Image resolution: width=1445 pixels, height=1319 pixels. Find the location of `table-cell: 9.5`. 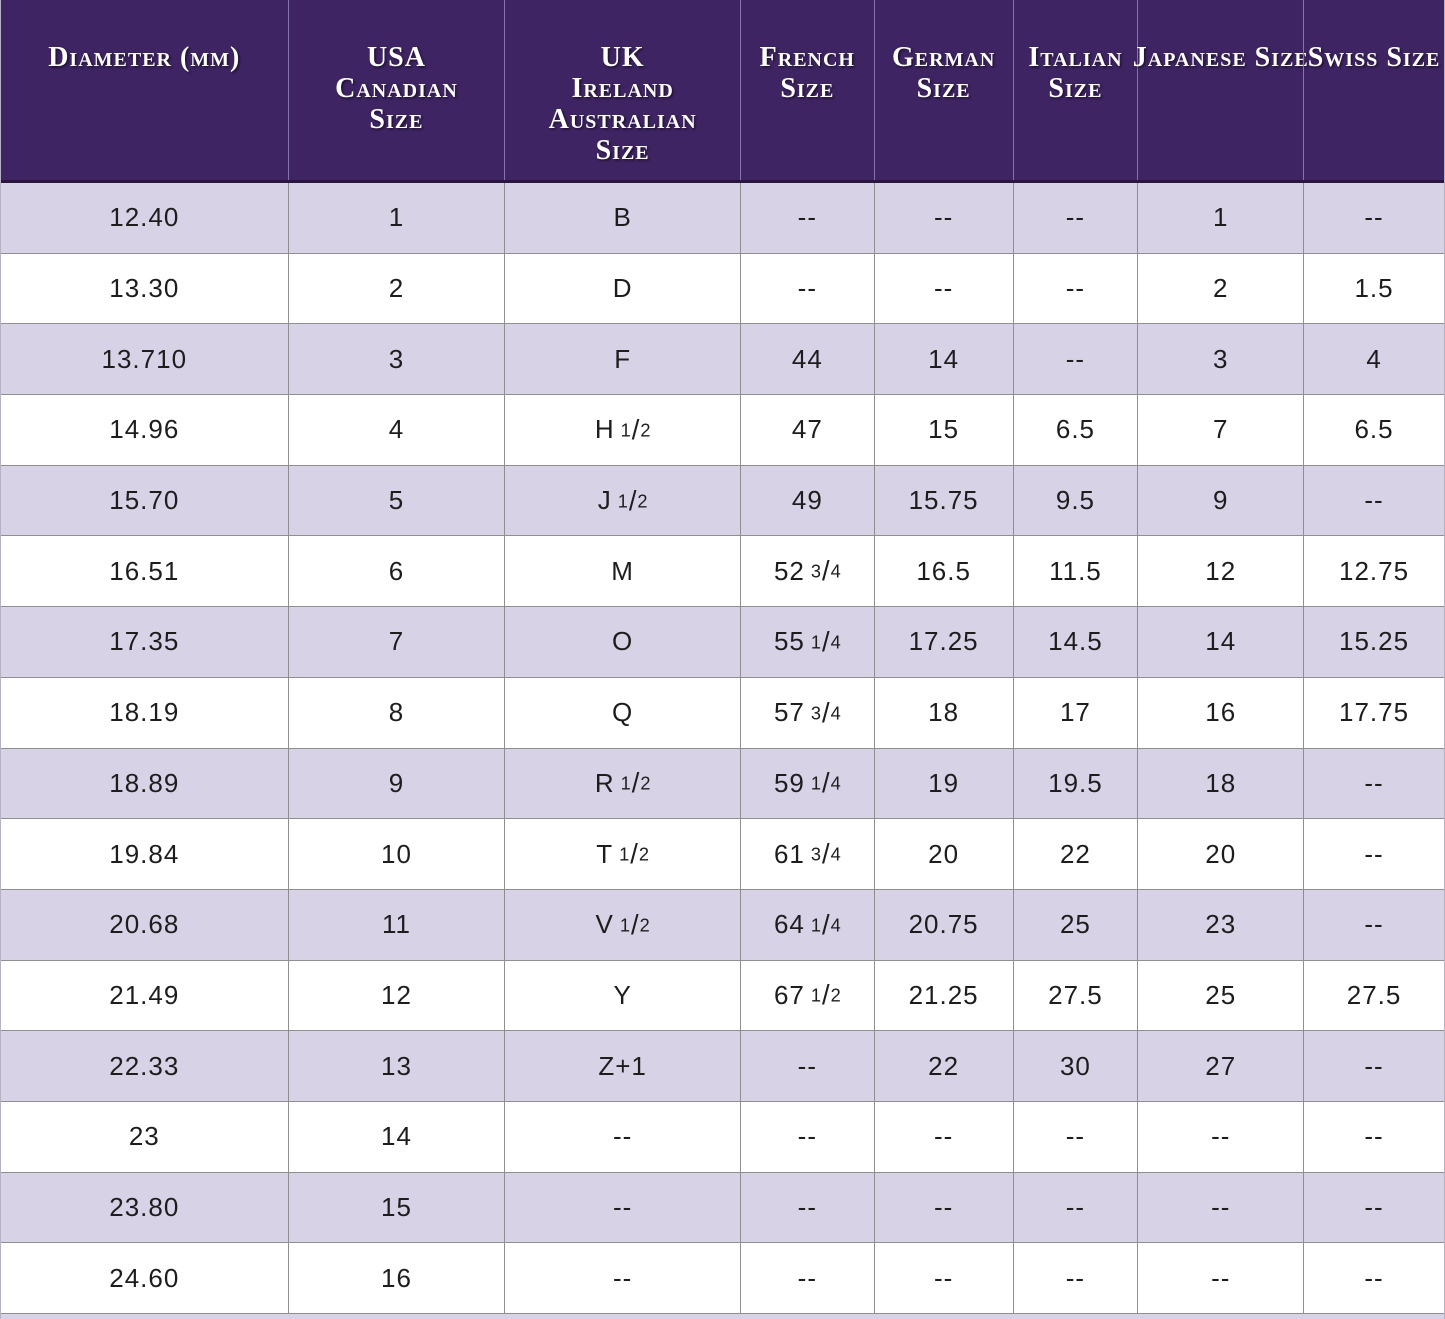

table-cell: 9.5 is located at coordinates (1075, 500).